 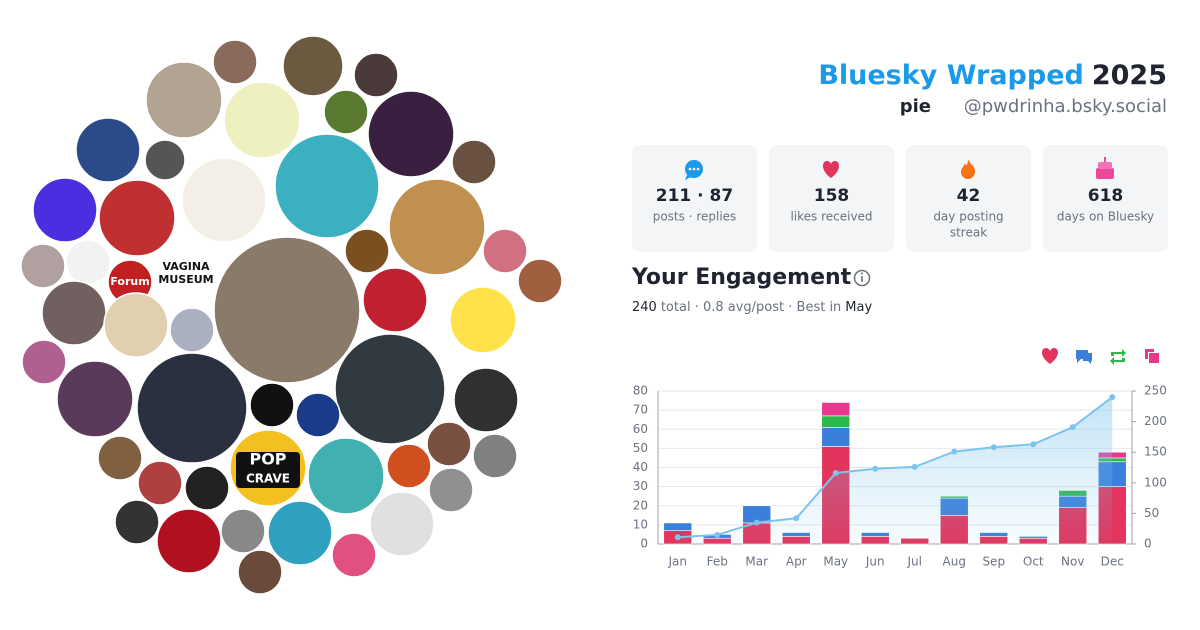 I want to click on logo-text: CRAVE, so click(x=268, y=479).